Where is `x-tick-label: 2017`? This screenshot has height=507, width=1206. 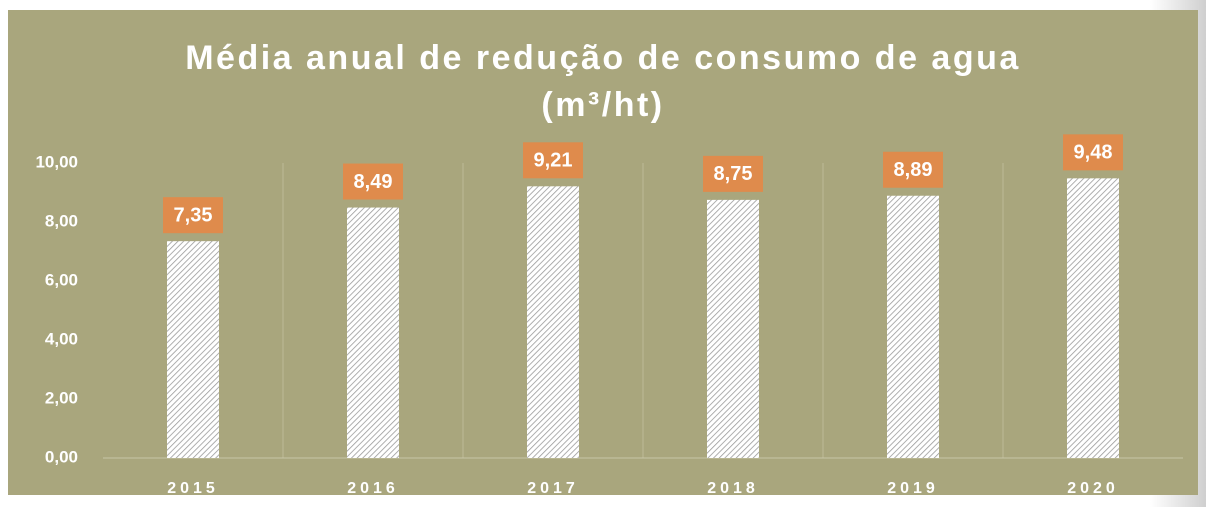
x-tick-label: 2017 is located at coordinates (553, 488).